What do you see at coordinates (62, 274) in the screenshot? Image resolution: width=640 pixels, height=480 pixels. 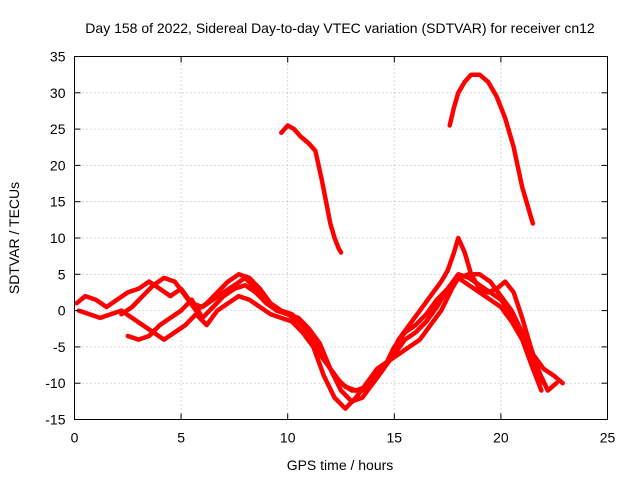 I see `y-tick-label: 5` at bounding box center [62, 274].